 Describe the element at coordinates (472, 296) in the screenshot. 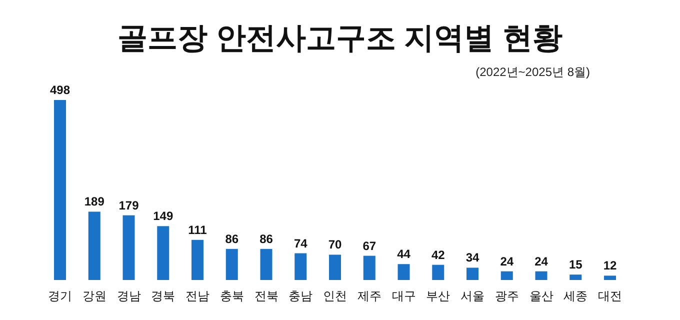

I see `x-tick-label: 서울` at that location.